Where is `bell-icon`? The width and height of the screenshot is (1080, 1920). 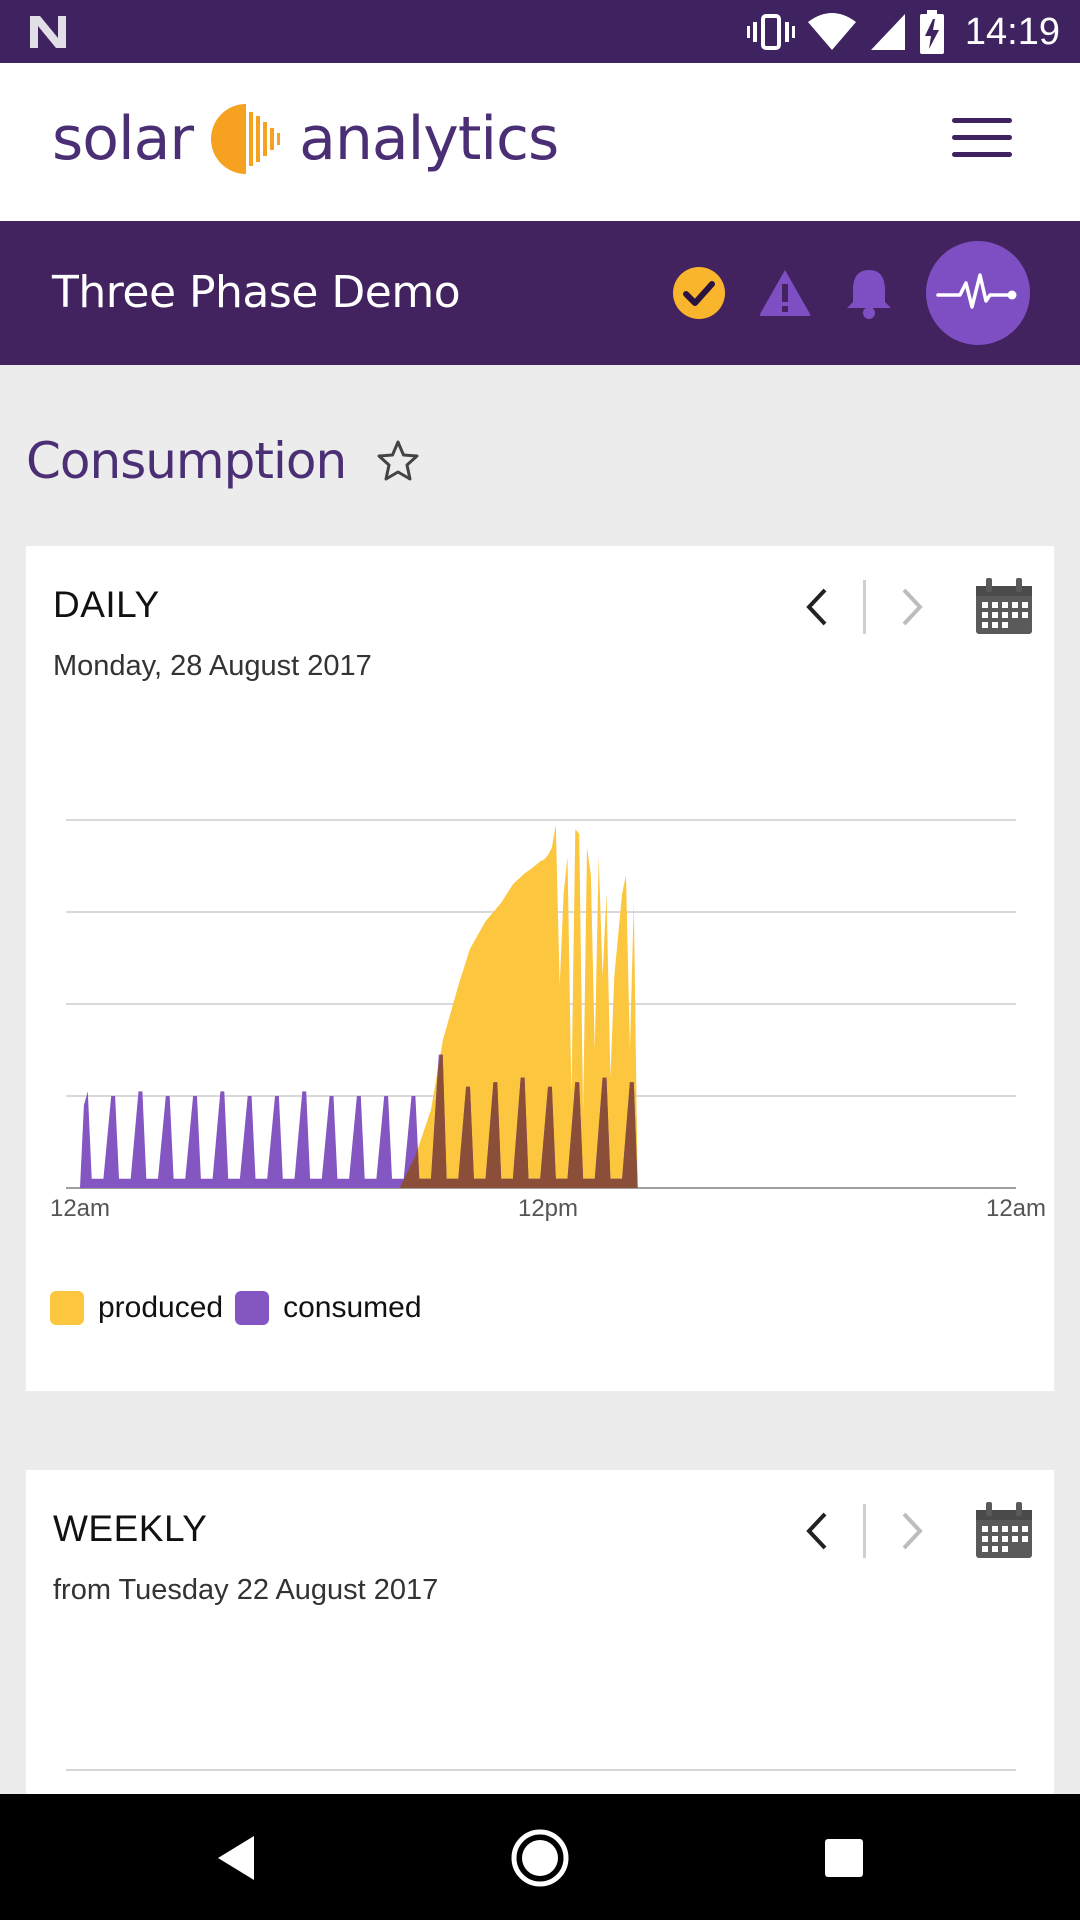
bell-icon is located at coordinates (869, 293).